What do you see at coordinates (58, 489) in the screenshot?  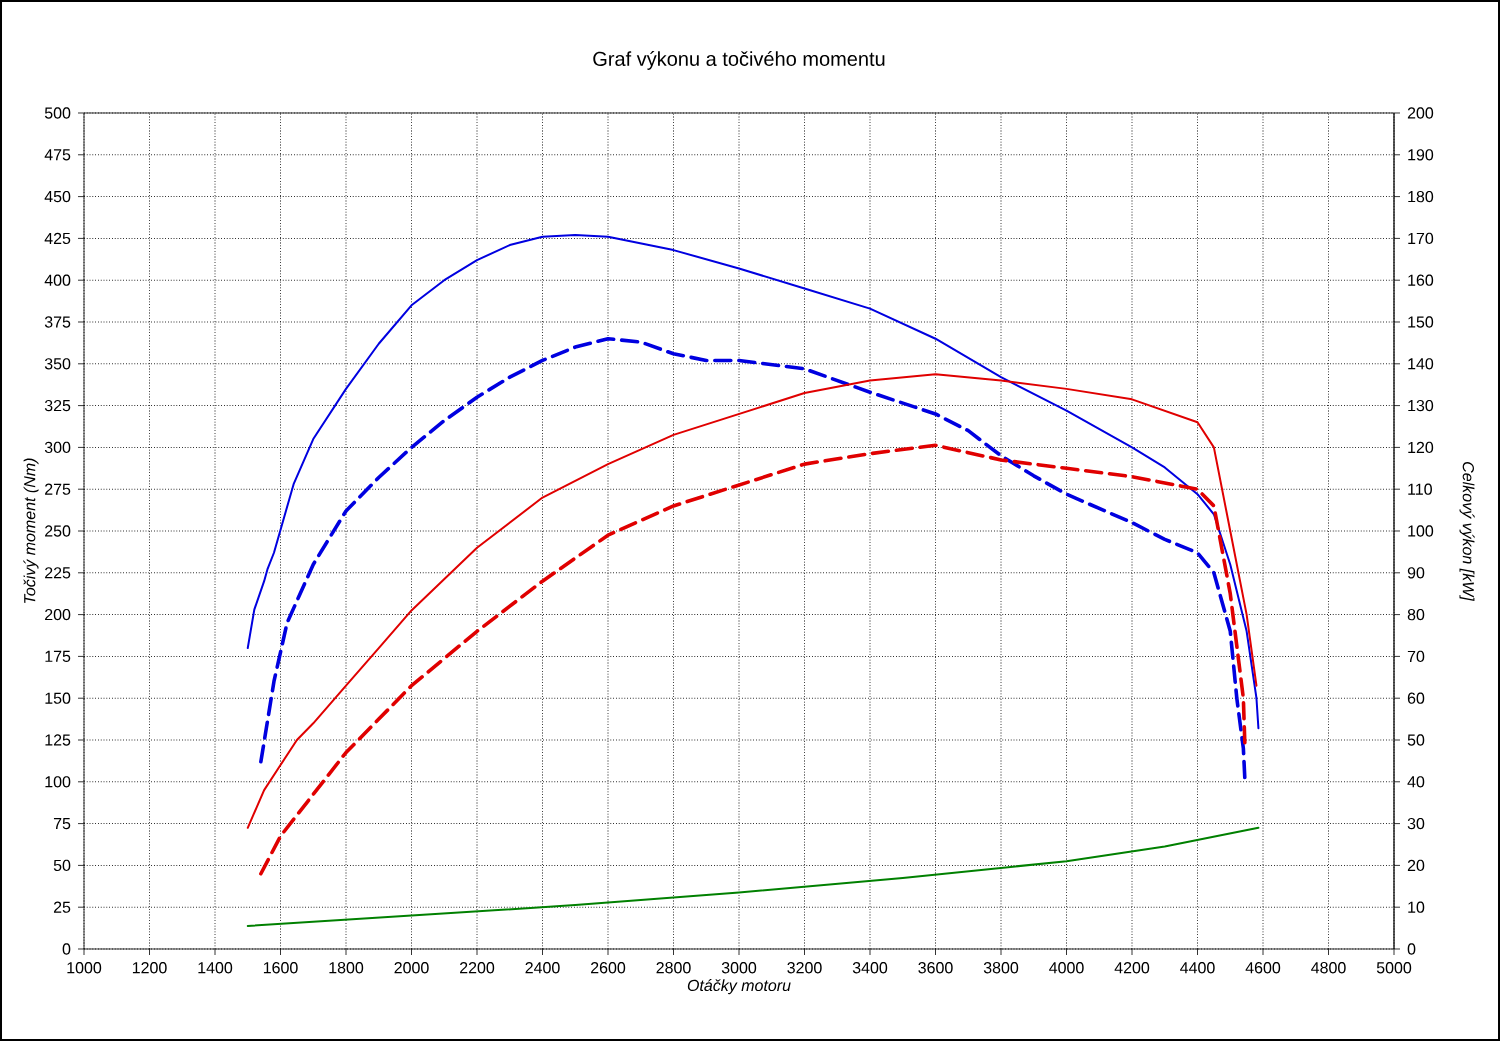 I see `y-tick-label: 275` at bounding box center [58, 489].